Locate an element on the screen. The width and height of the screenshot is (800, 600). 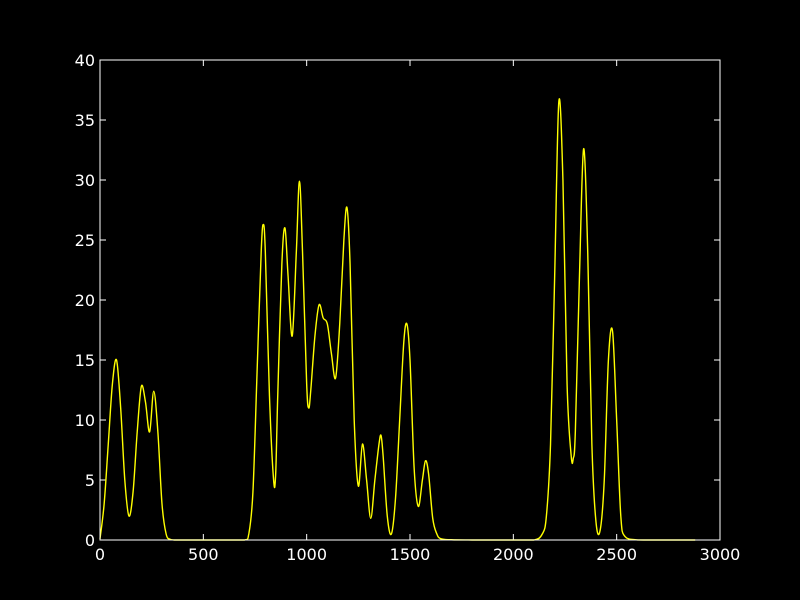
x-tick-label: 2000 is located at coordinates (513, 554).